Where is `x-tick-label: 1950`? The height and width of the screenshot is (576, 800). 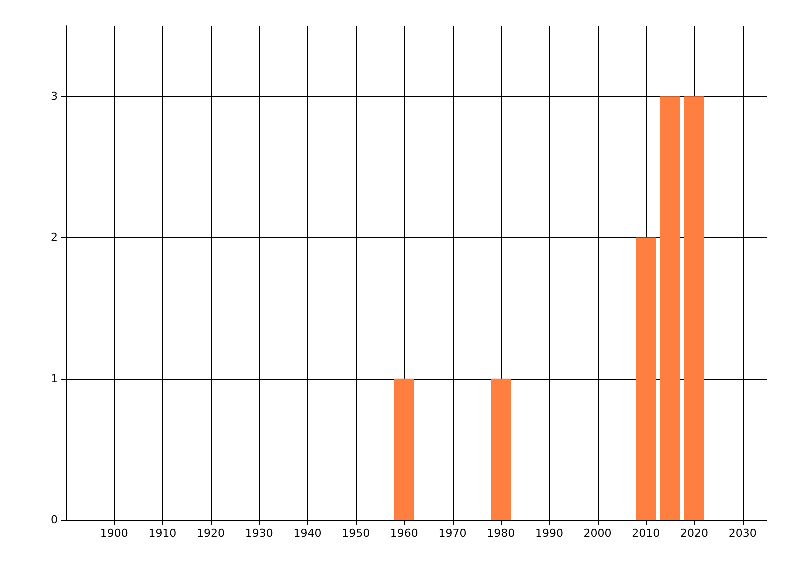 x-tick-label: 1950 is located at coordinates (356, 533).